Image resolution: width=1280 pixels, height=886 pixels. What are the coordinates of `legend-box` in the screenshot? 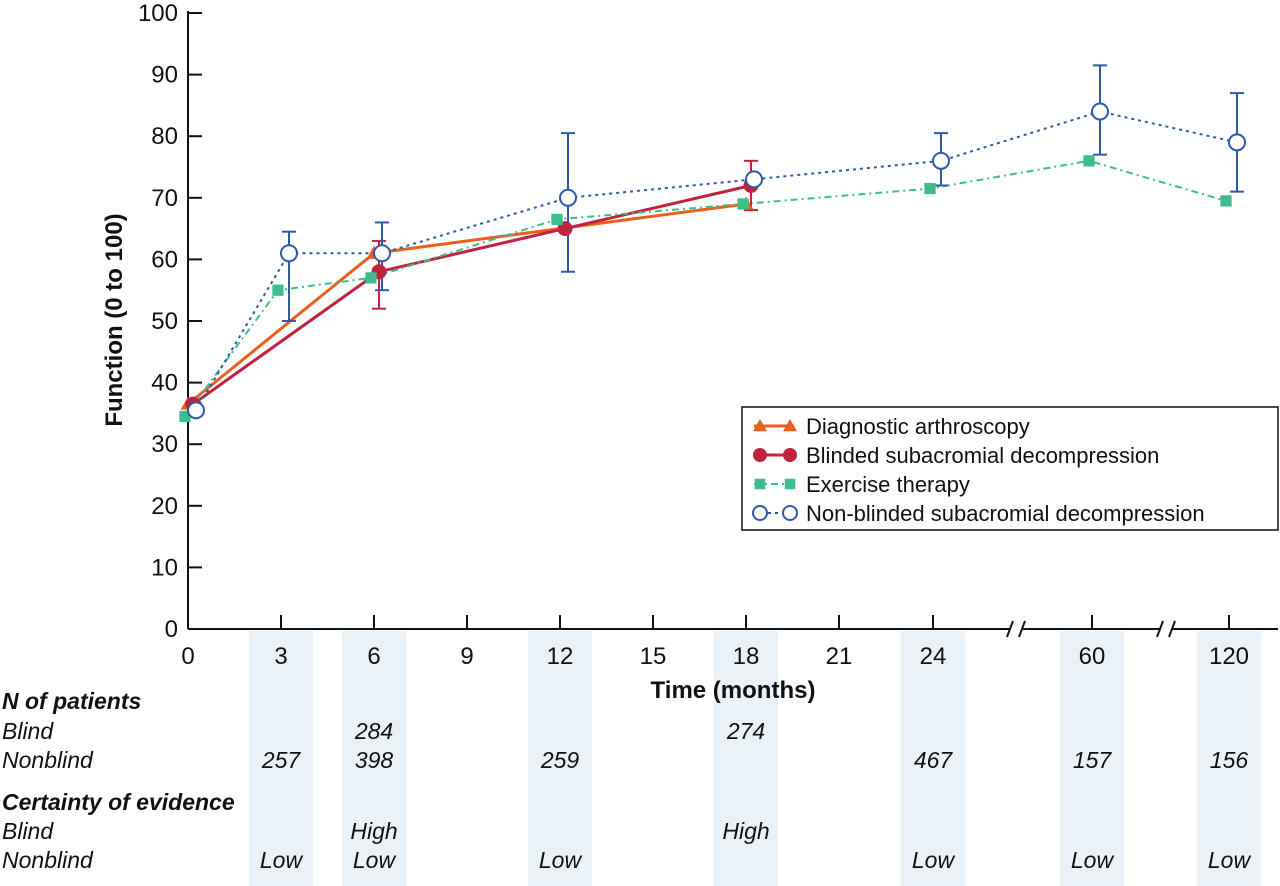 It's located at (1010, 468).